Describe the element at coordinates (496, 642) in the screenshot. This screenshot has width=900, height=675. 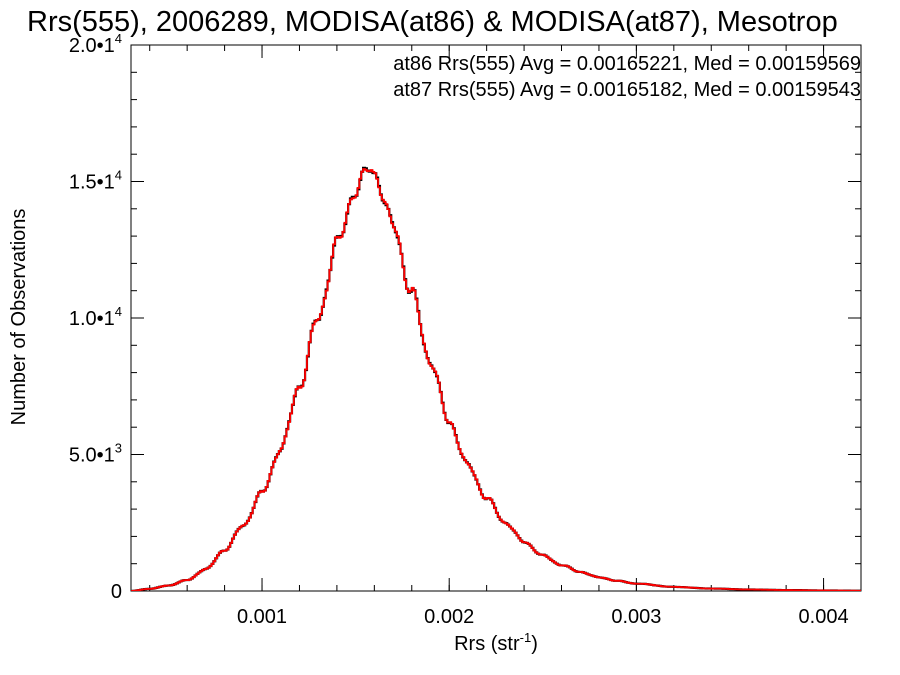
I see `x-axis-label: Rrs (str-1)` at that location.